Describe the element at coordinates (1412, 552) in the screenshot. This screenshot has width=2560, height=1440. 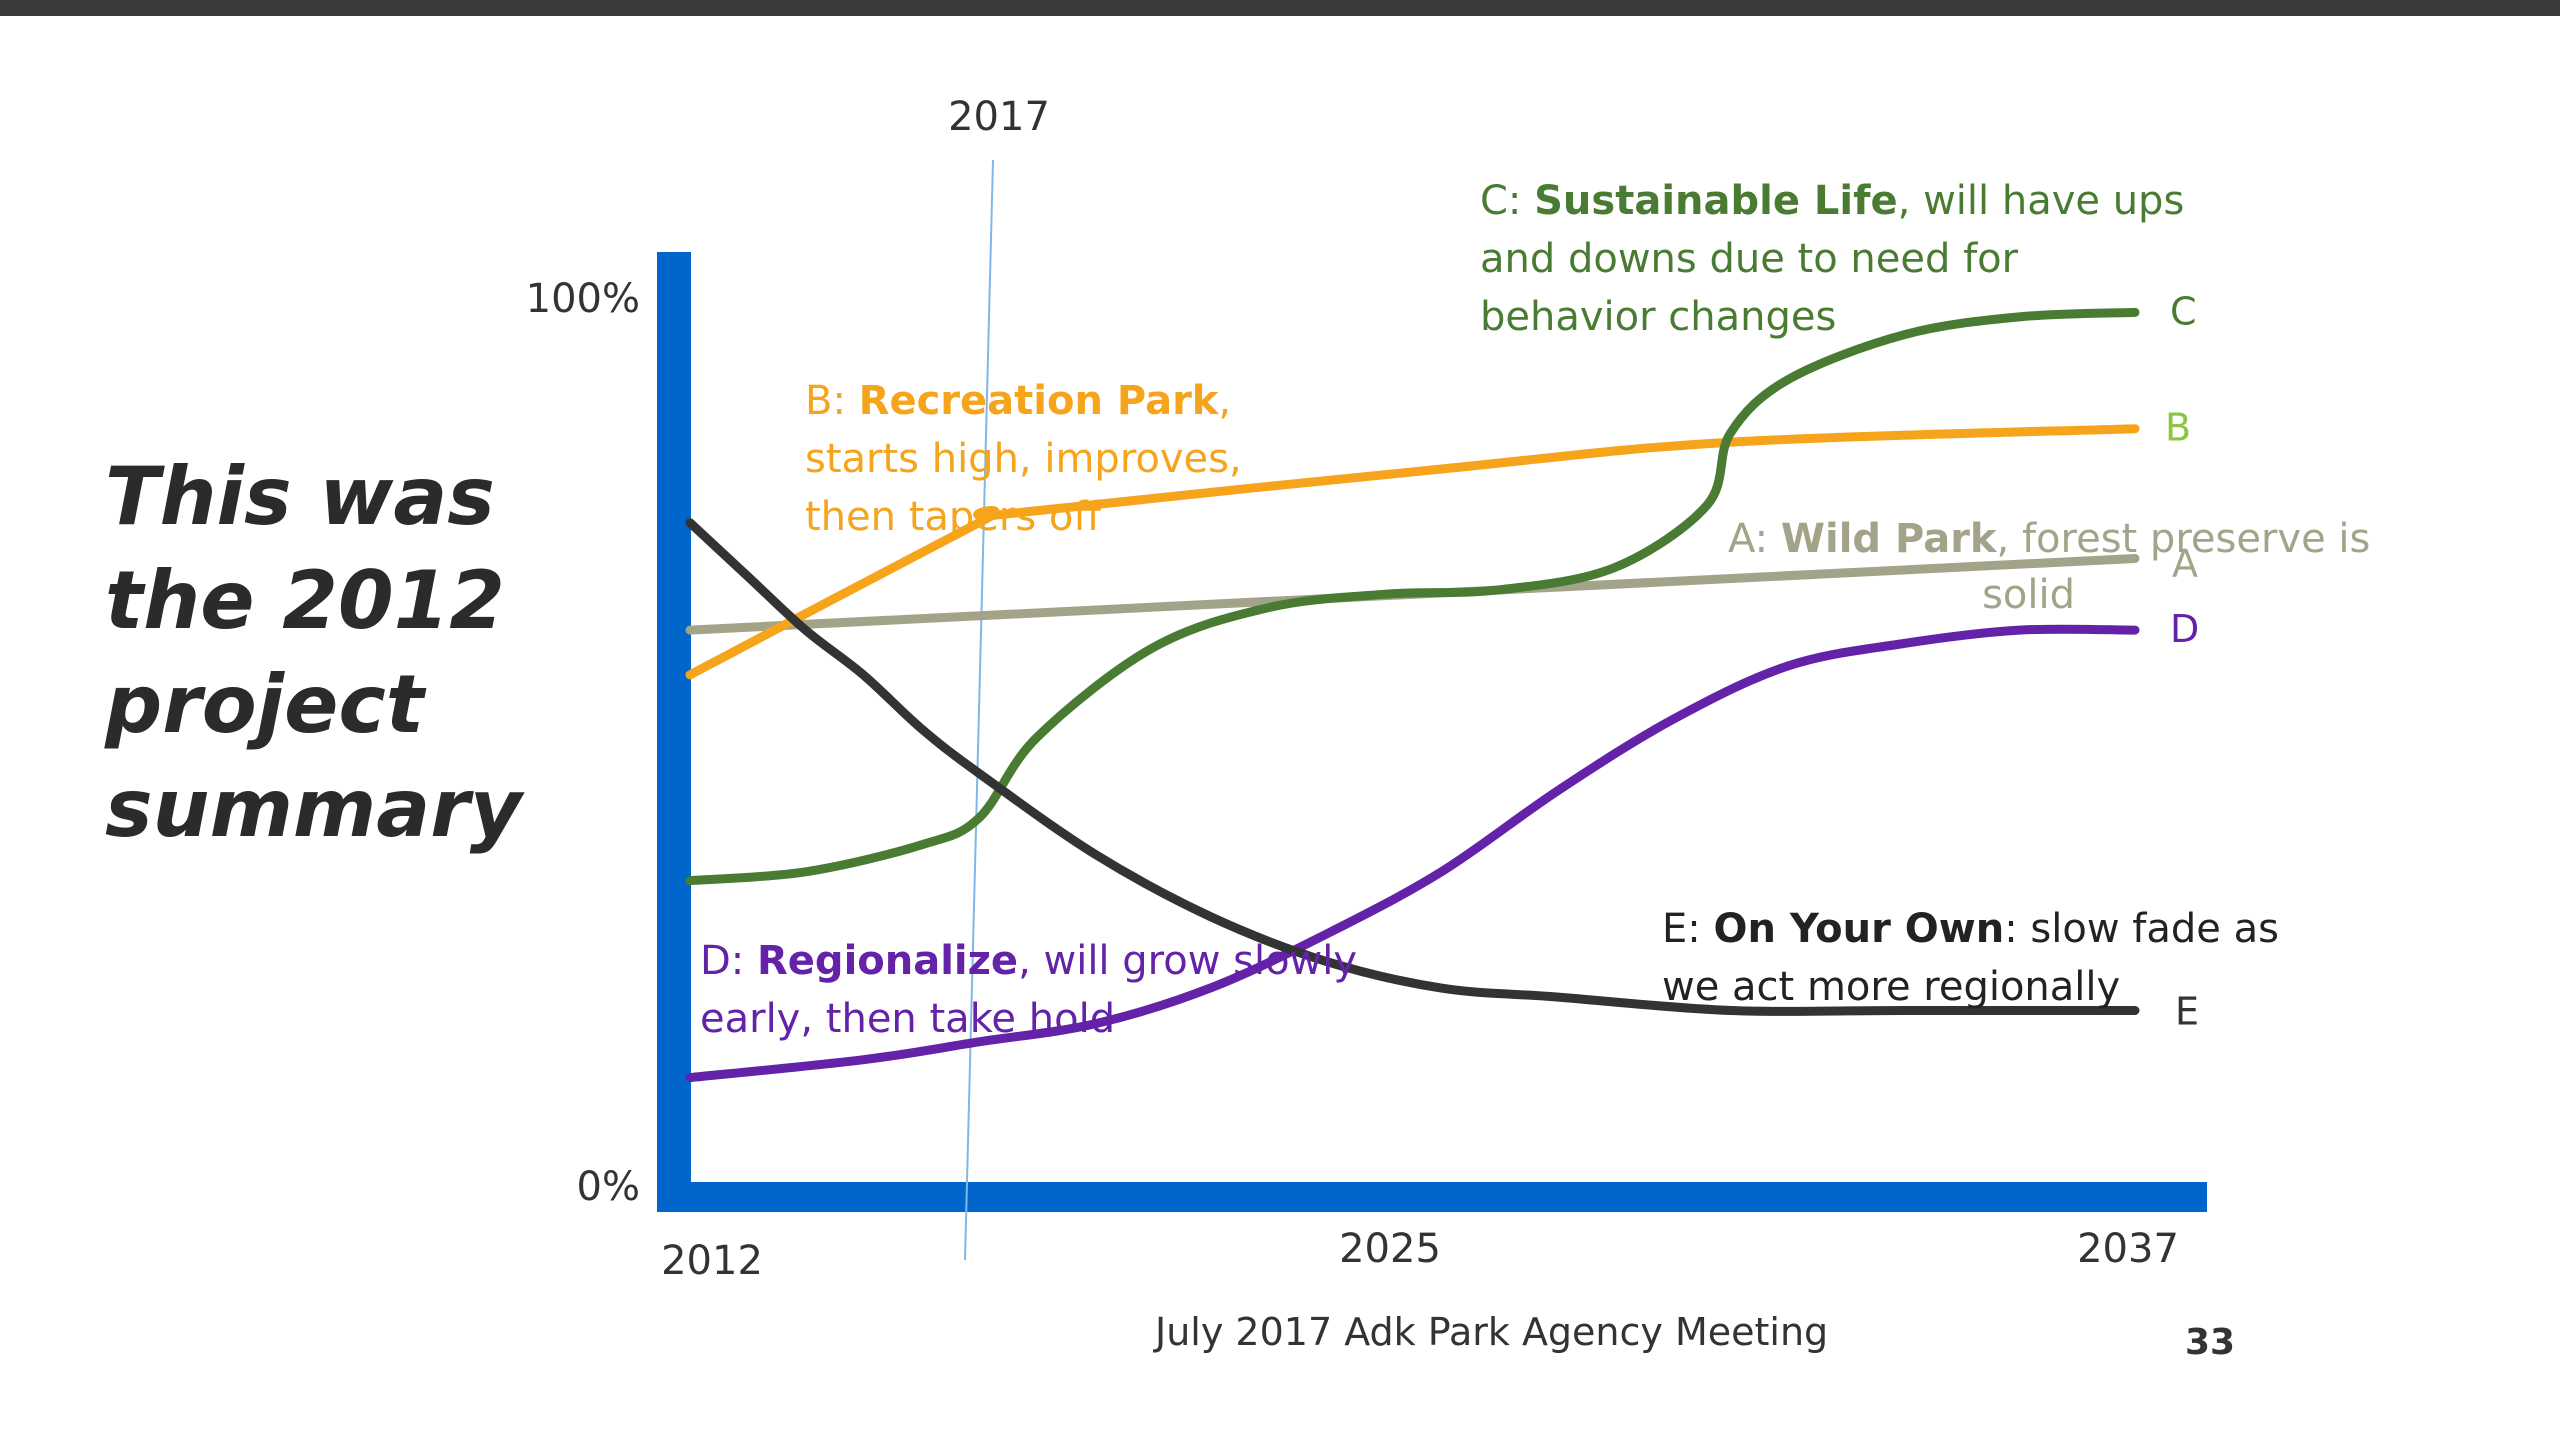
I see `series-B-line` at that location.